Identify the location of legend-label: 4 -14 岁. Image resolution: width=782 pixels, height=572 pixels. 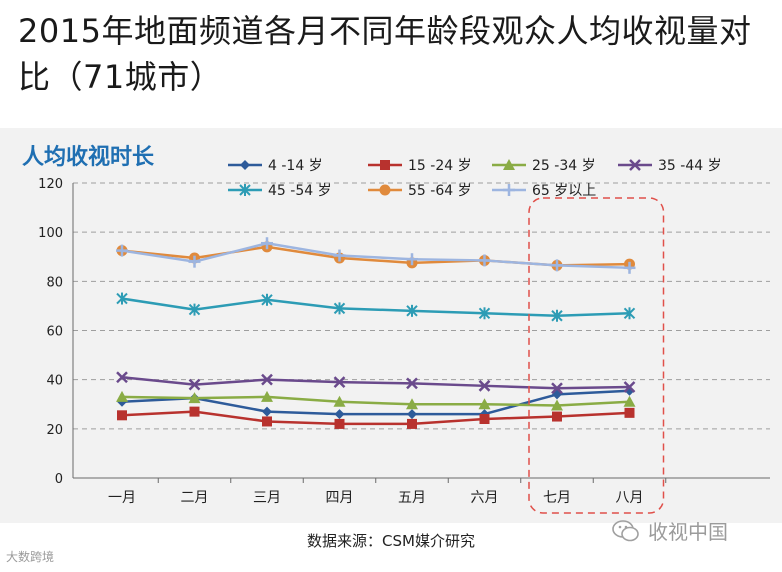
(295, 166).